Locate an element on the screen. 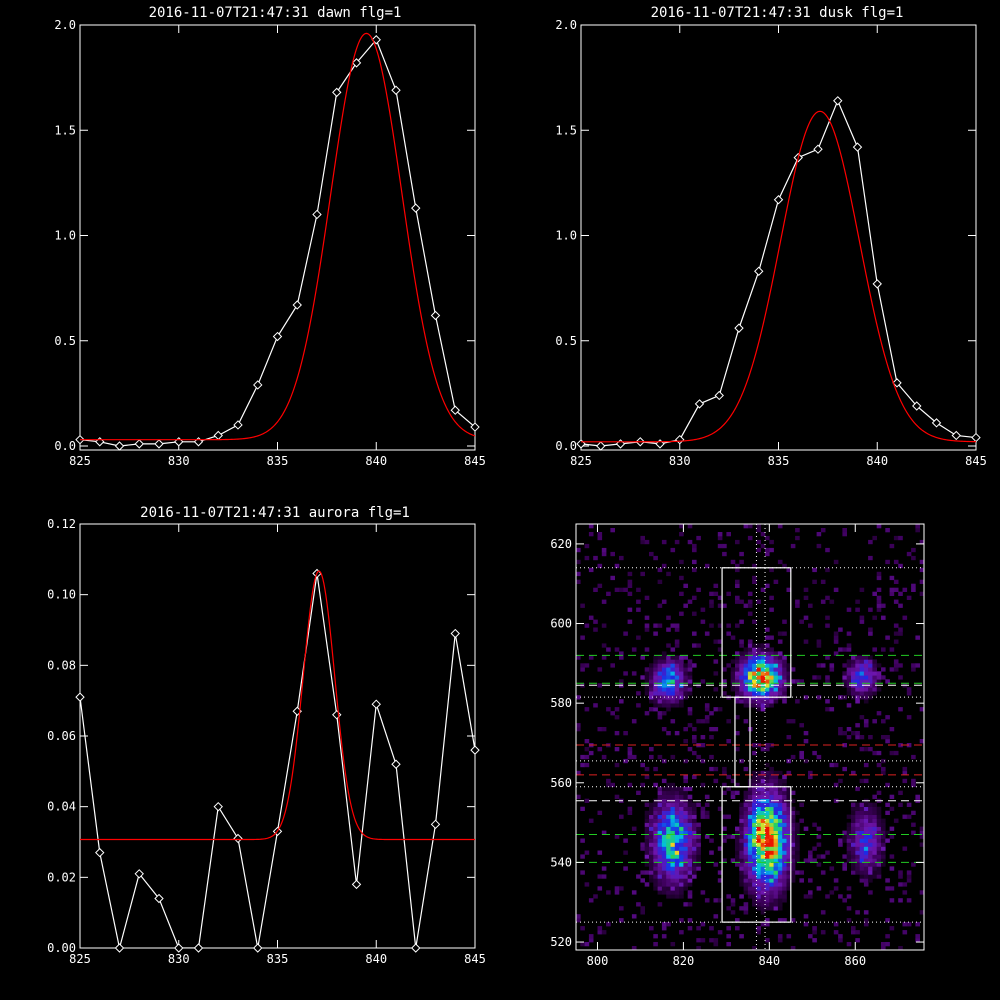 The image size is (1000, 1000). aurora-data-point is located at coordinates (416, 948).